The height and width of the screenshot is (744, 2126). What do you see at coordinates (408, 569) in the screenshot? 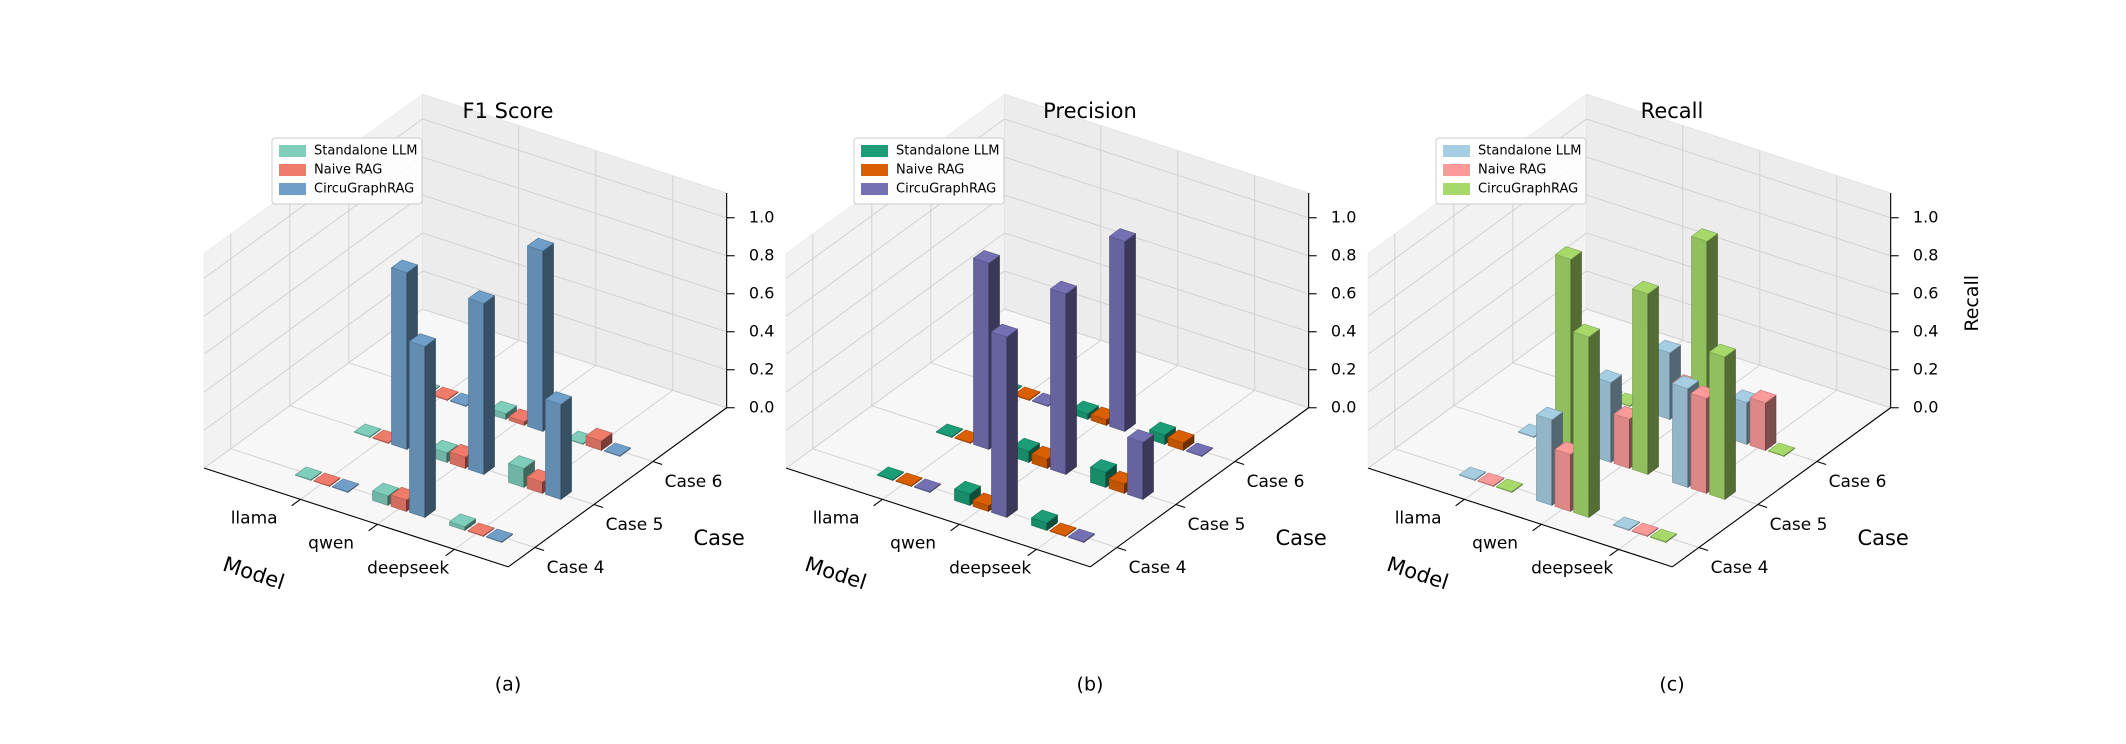
I see `model-tick-label: deepseek` at bounding box center [408, 569].